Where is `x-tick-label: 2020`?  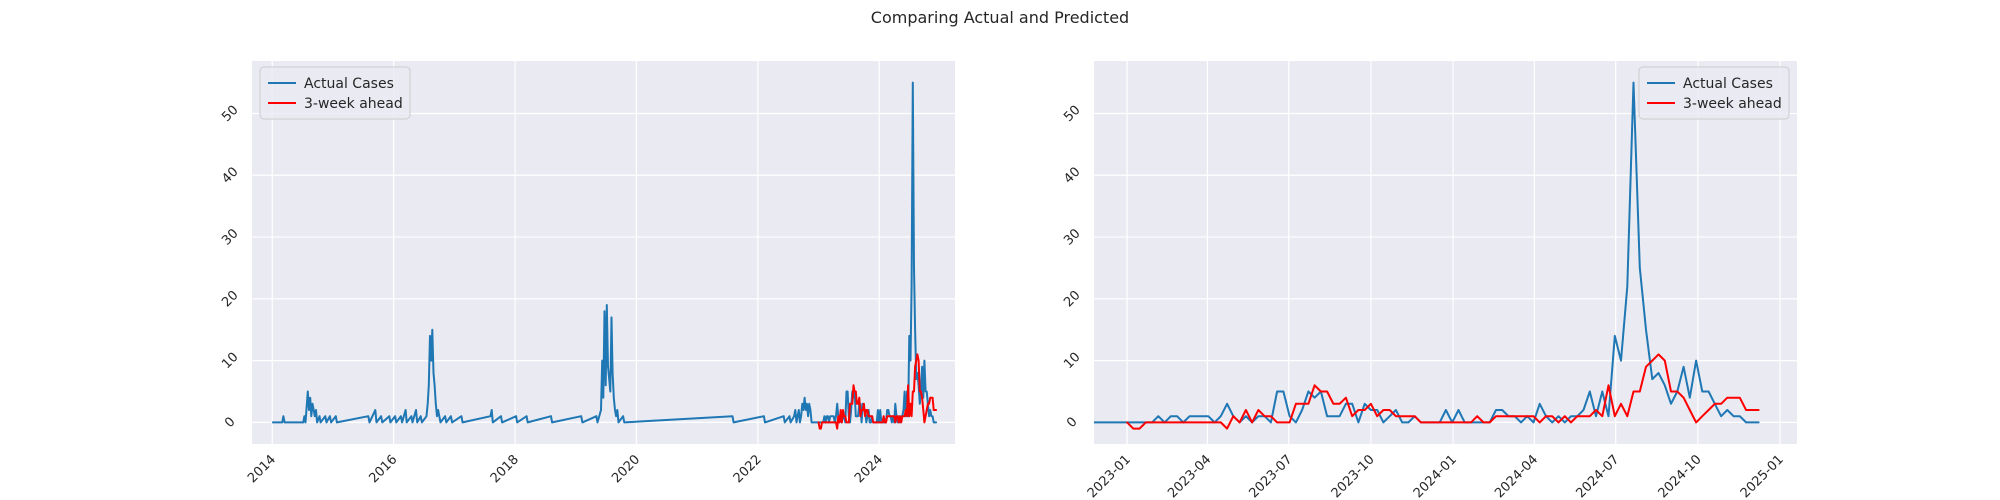
x-tick-label: 2020 is located at coordinates (626, 469).